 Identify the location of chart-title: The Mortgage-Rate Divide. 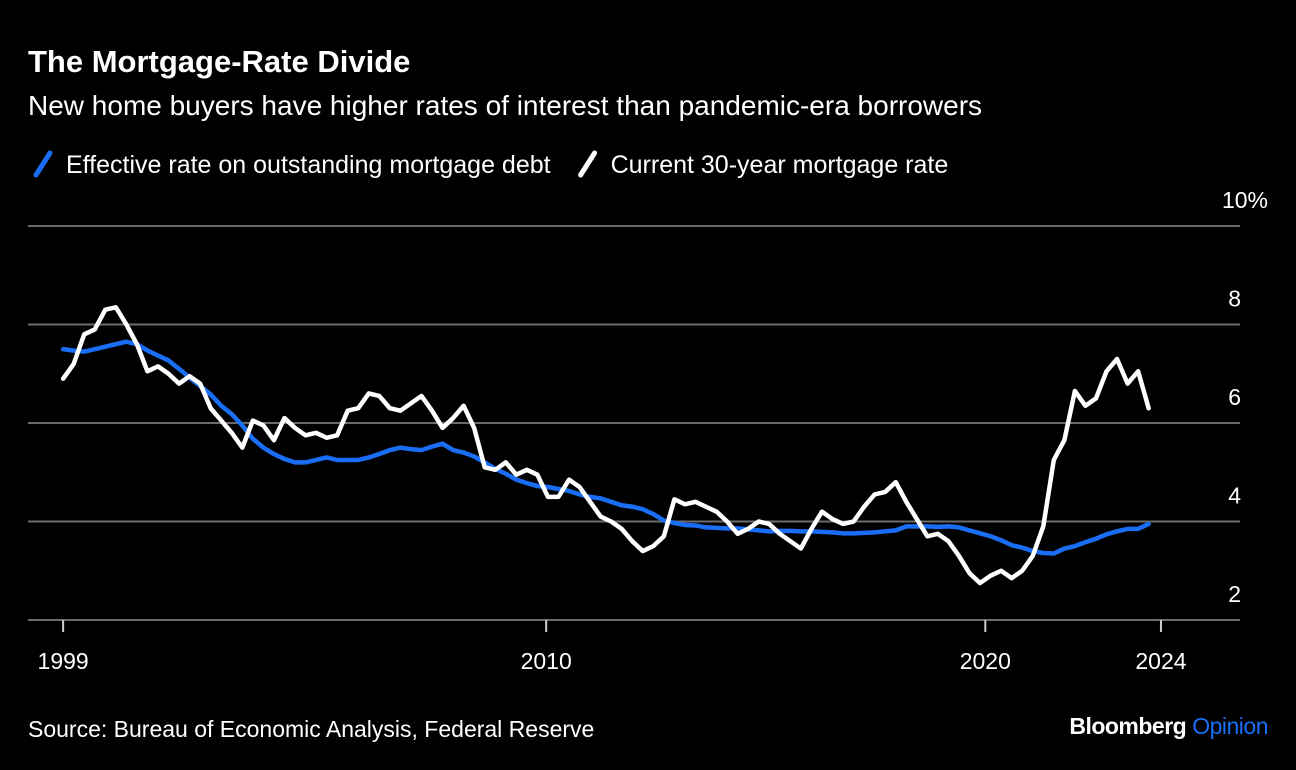
(219, 61).